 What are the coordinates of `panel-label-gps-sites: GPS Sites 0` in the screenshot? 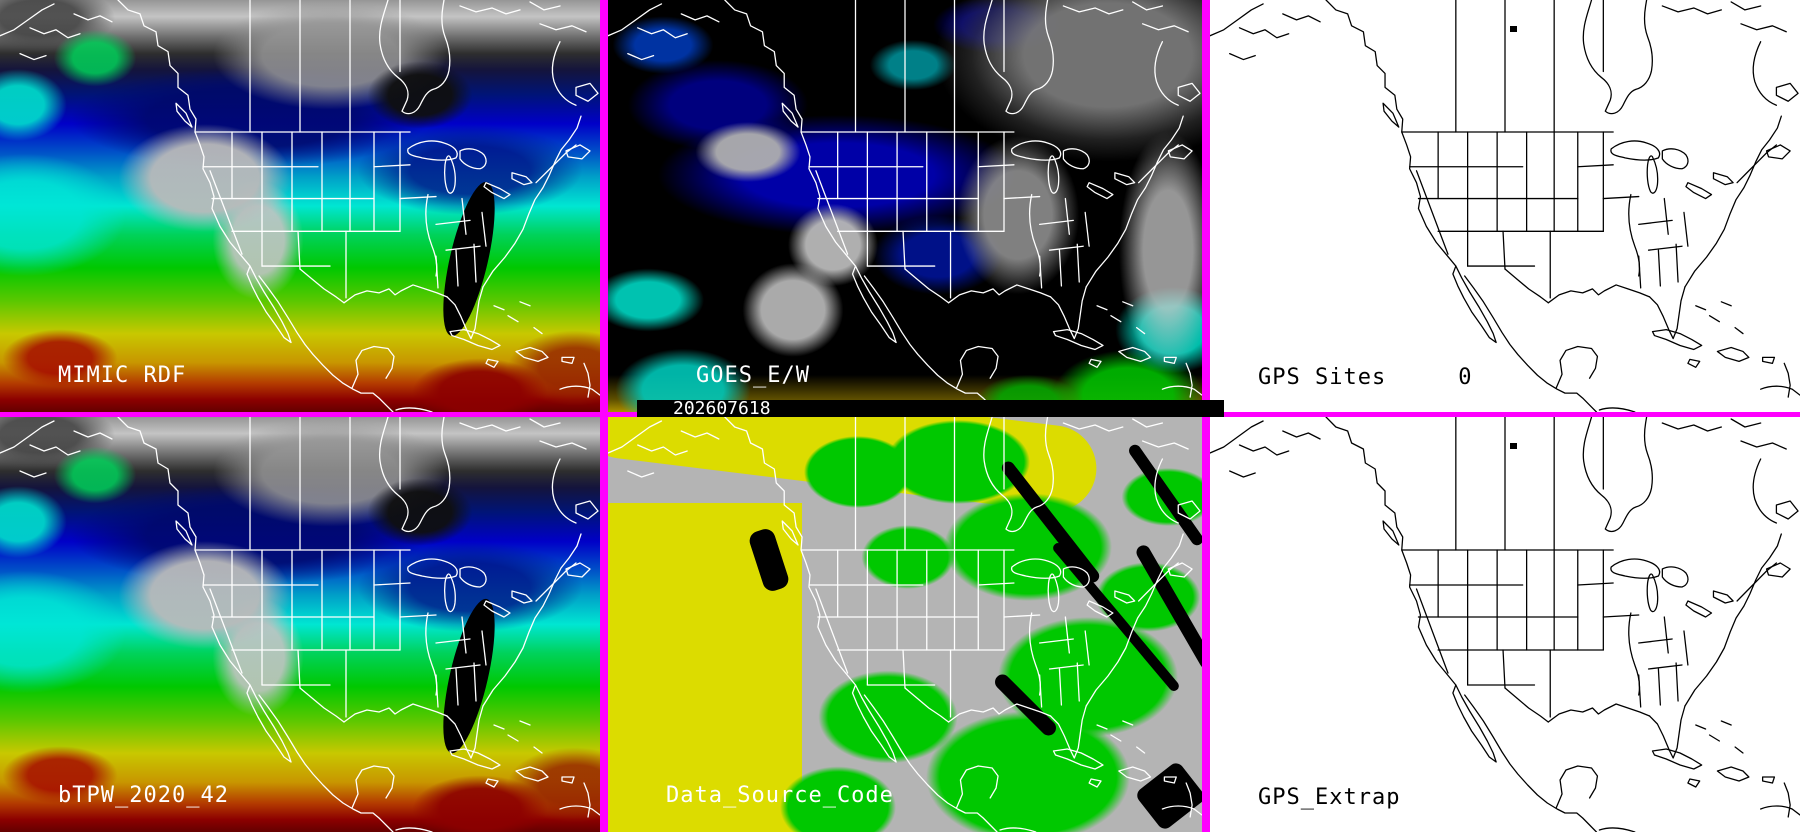 It's located at (1365, 377).